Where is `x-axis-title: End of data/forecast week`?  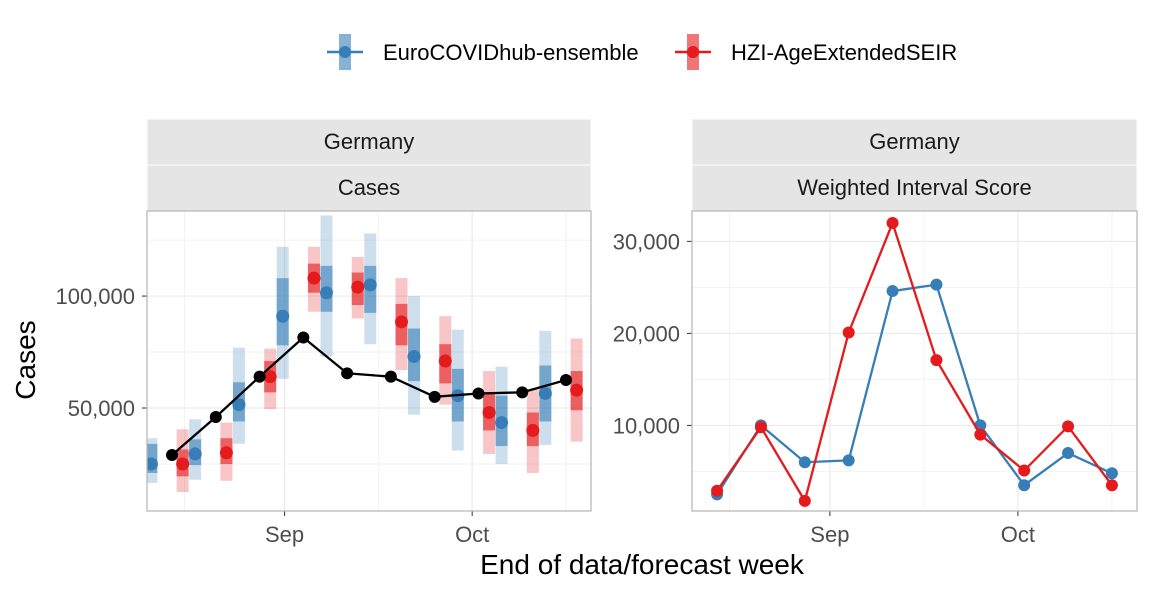 x-axis-title: End of data/forecast week is located at coordinates (642, 564).